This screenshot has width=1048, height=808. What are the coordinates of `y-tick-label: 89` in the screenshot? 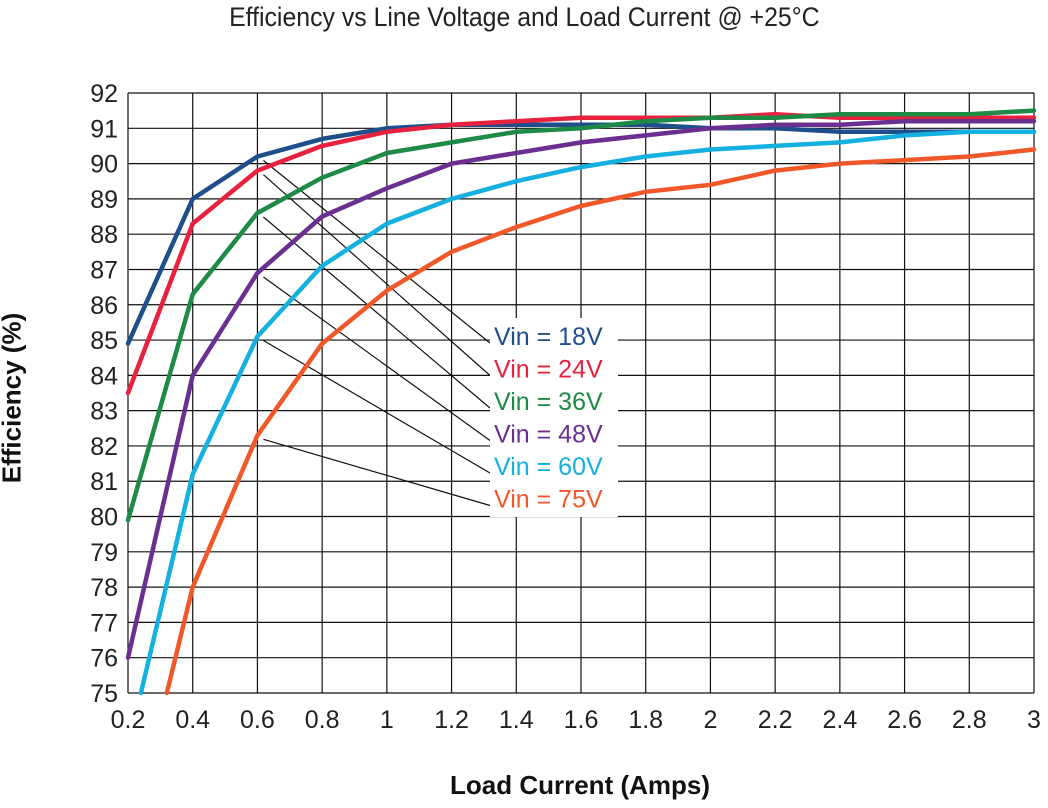 It's located at (104, 200).